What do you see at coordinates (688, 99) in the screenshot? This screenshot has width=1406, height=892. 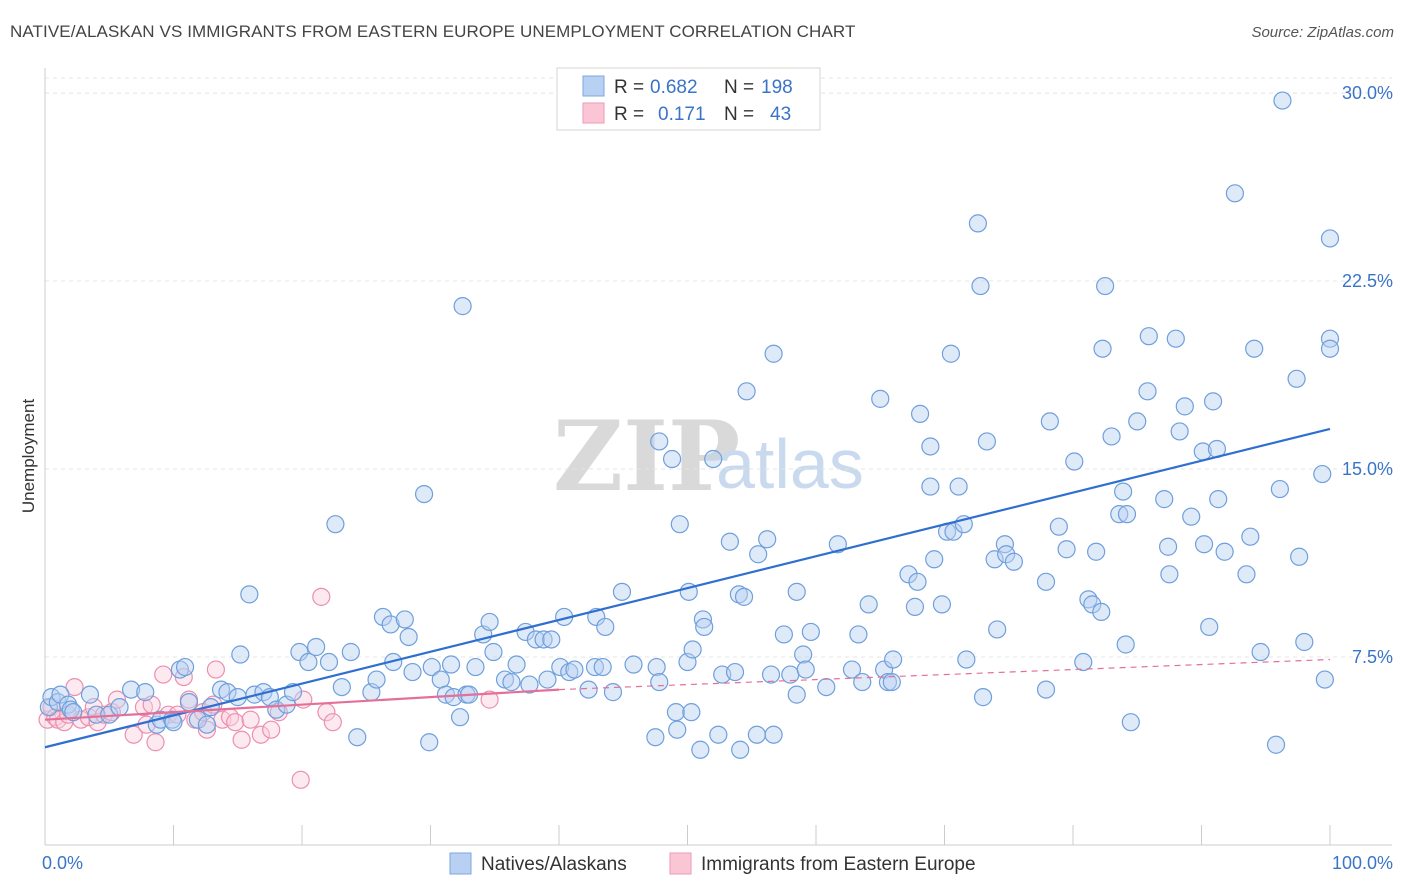 I see `stats-legend: R = 0.682 N = 198 R = 0.171 N = 43` at bounding box center [688, 99].